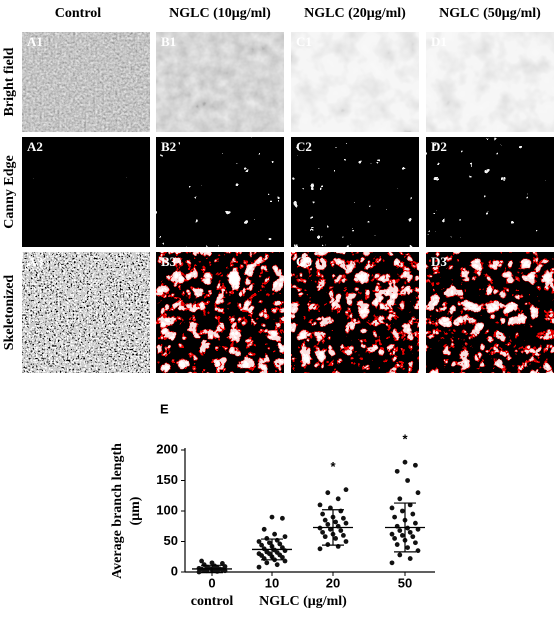 This screenshot has width=557, height=620. Describe the element at coordinates (9, 313) in the screenshot. I see `row-label: Skeletonized` at that location.